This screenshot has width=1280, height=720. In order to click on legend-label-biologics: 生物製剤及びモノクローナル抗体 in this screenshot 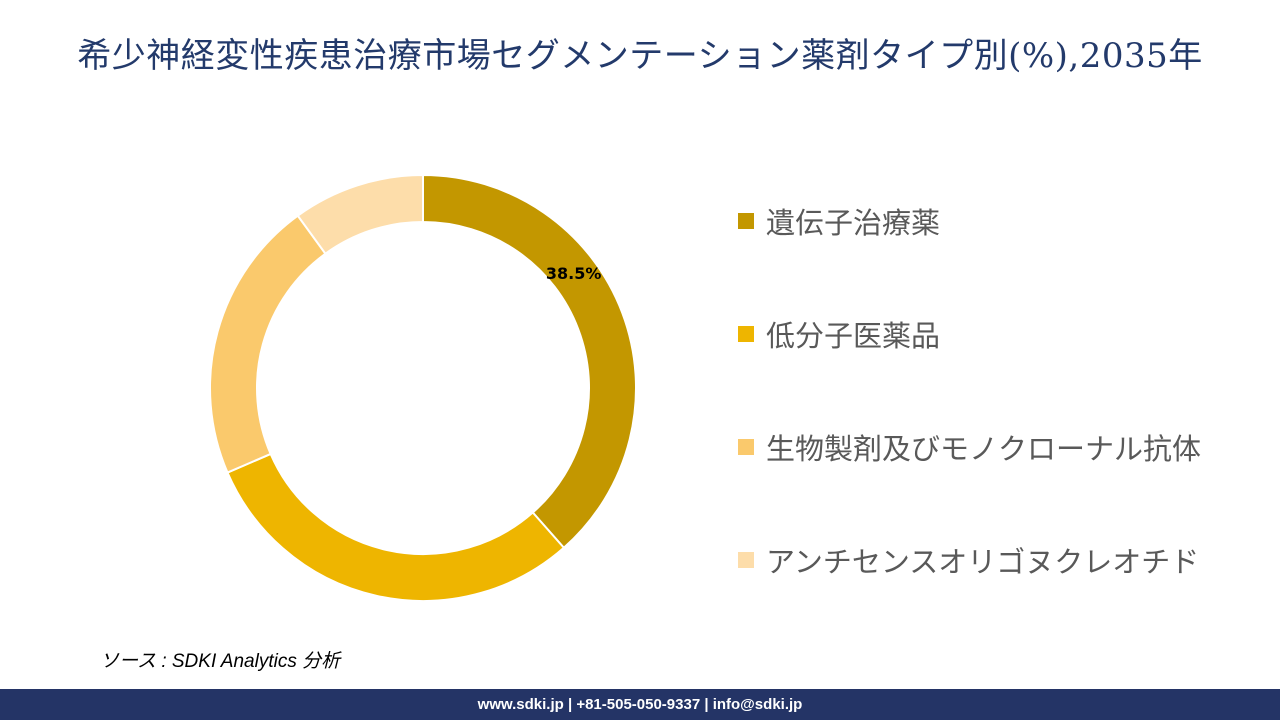, I will do `click(984, 449)`.